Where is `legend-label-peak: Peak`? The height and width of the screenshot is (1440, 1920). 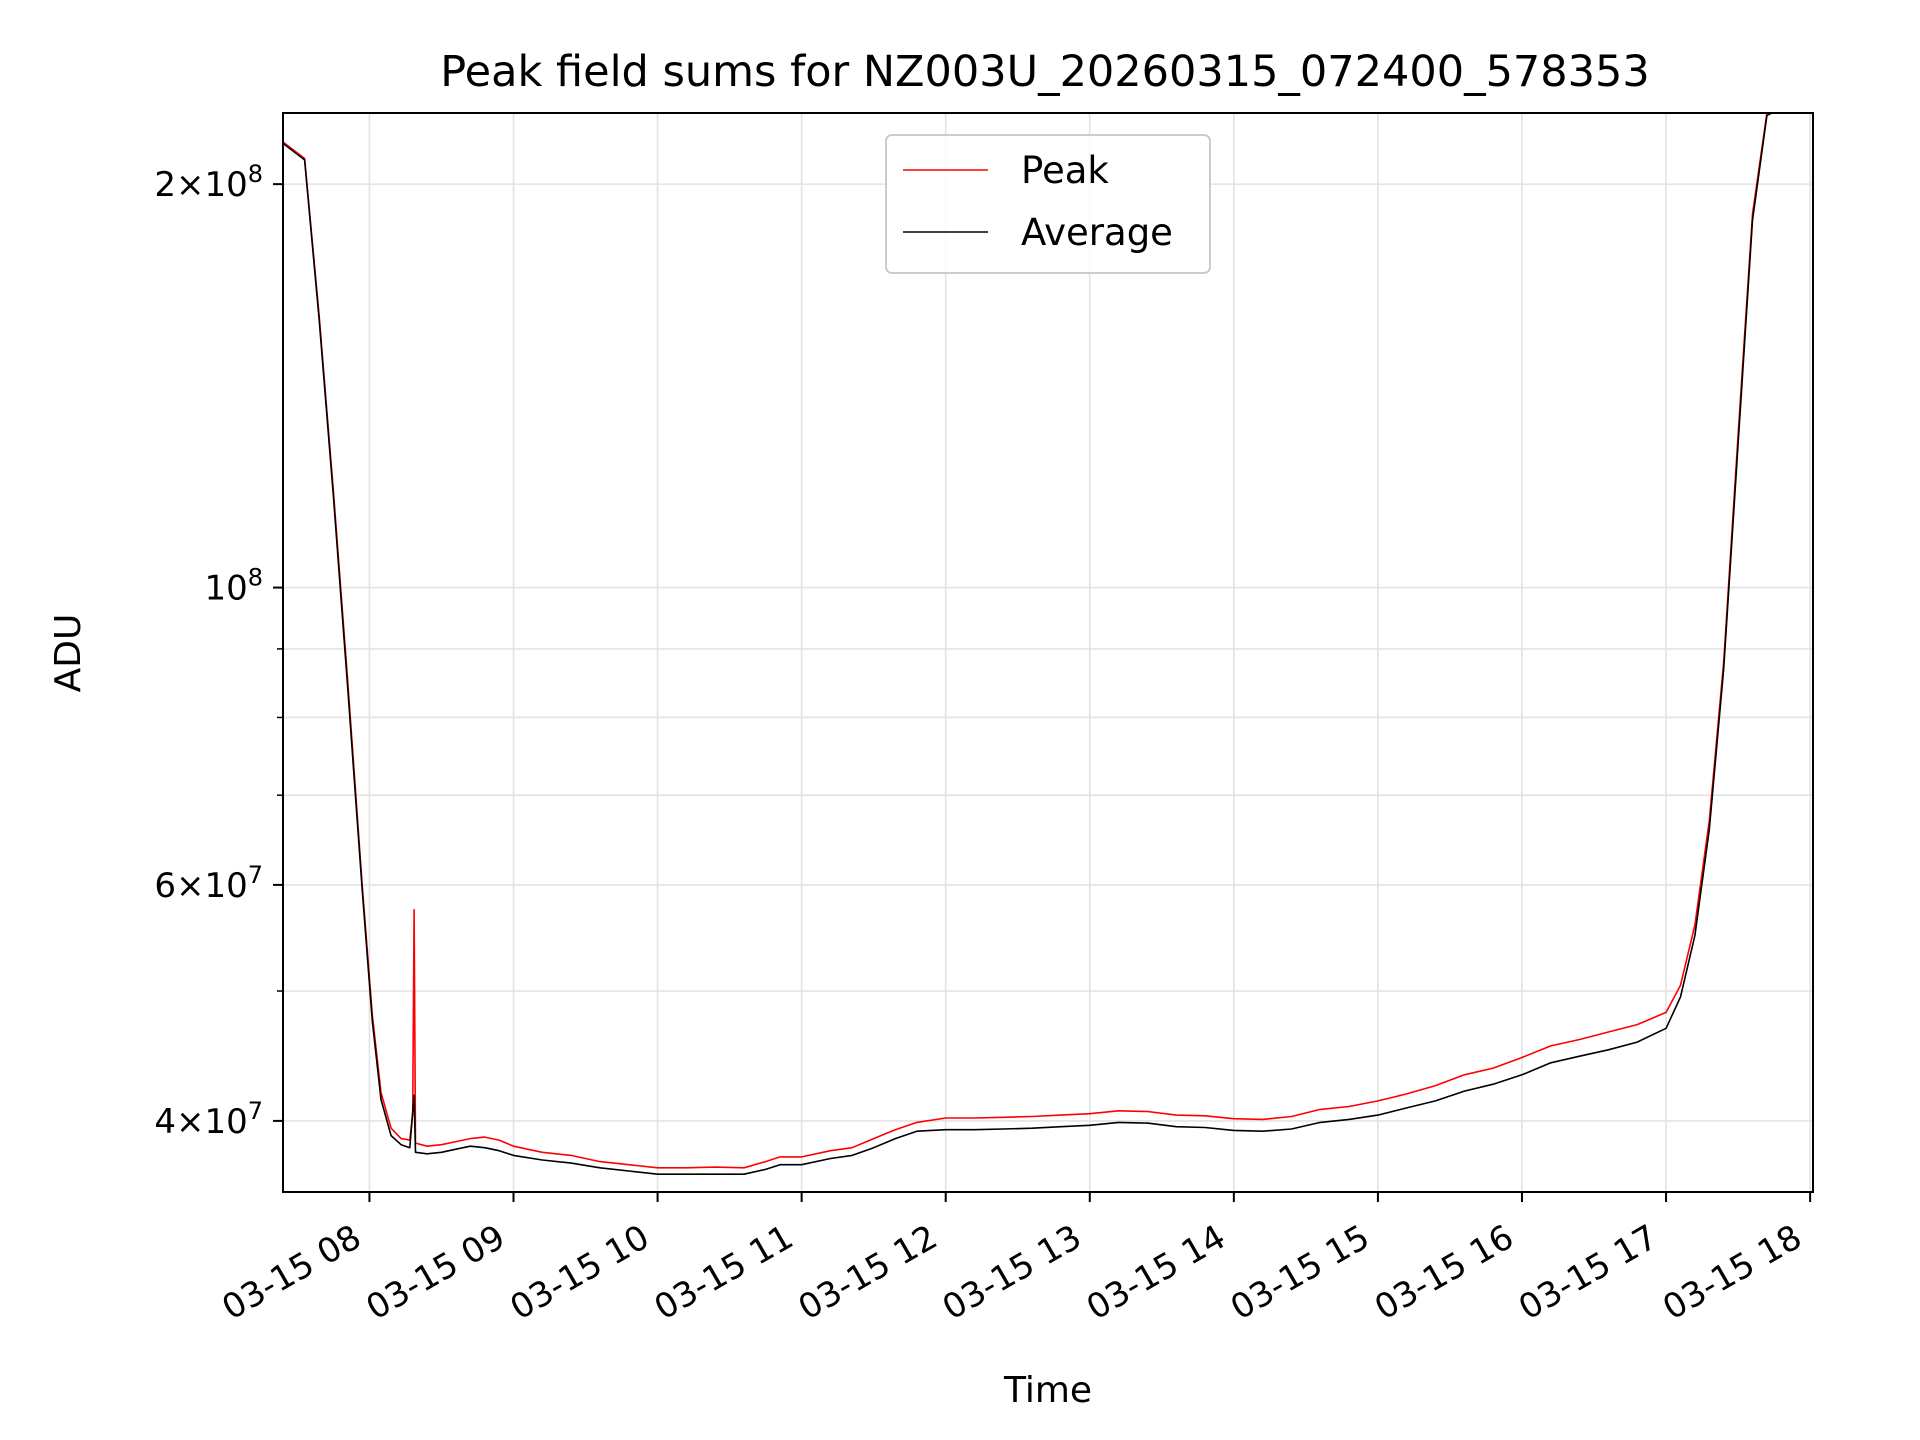
legend-label-peak: Peak is located at coordinates (1065, 170).